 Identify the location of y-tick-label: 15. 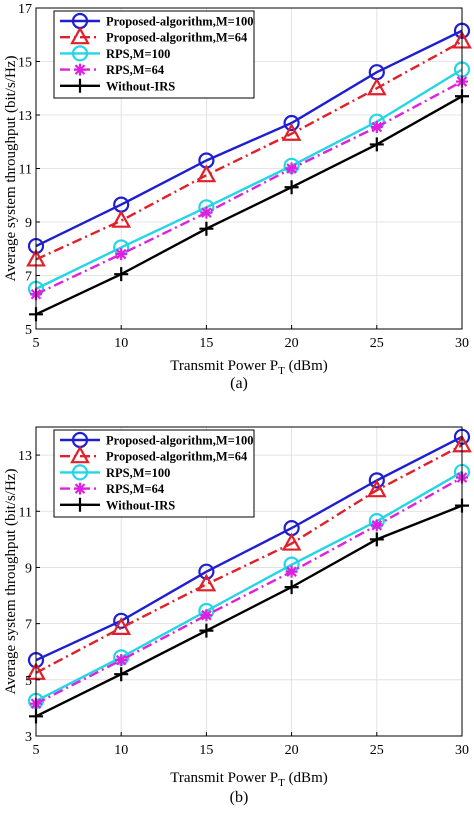
(25, 63).